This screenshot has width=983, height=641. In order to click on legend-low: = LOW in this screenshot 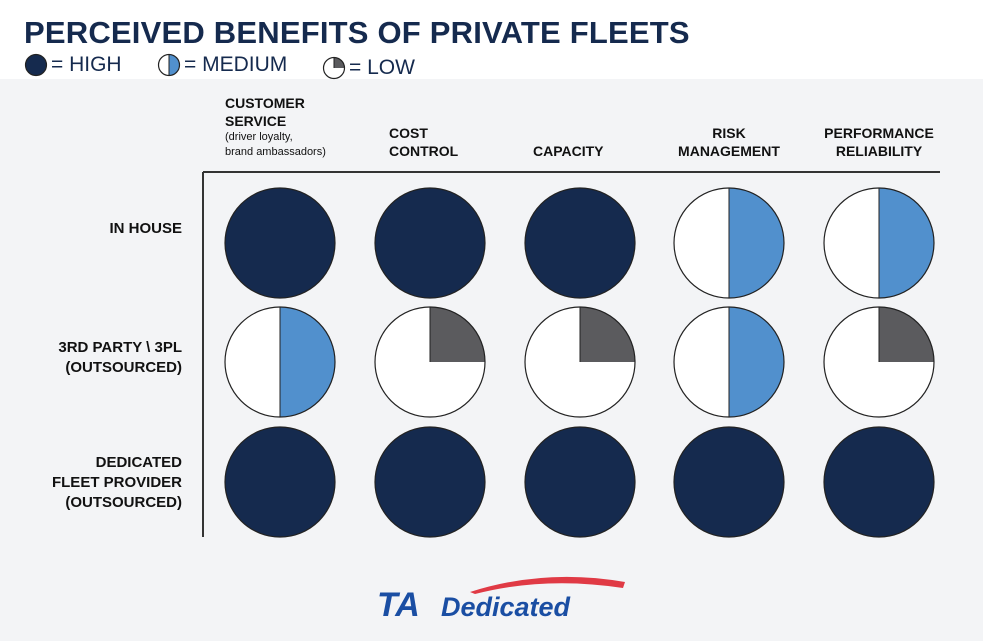, I will do `click(368, 68)`.